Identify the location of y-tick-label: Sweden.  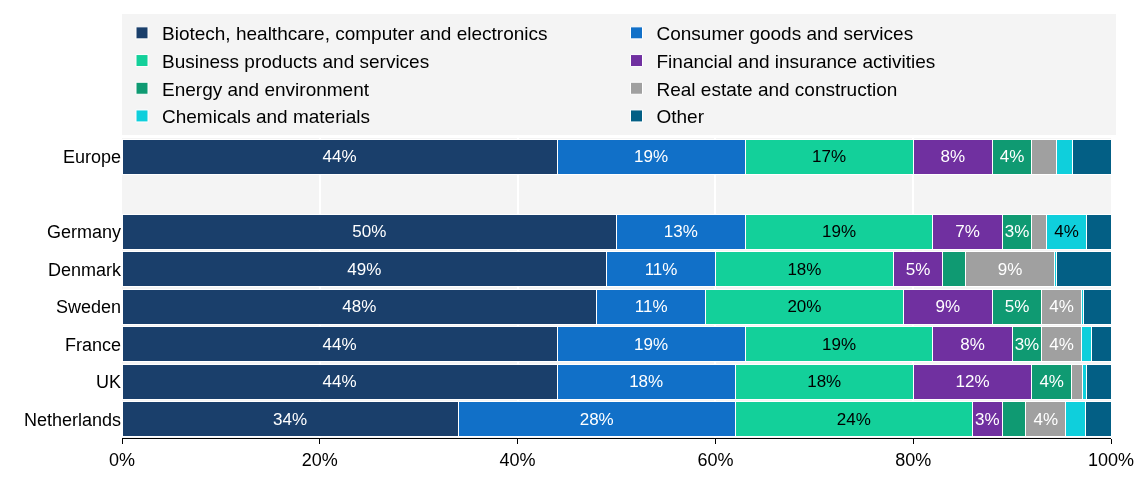
(88, 307).